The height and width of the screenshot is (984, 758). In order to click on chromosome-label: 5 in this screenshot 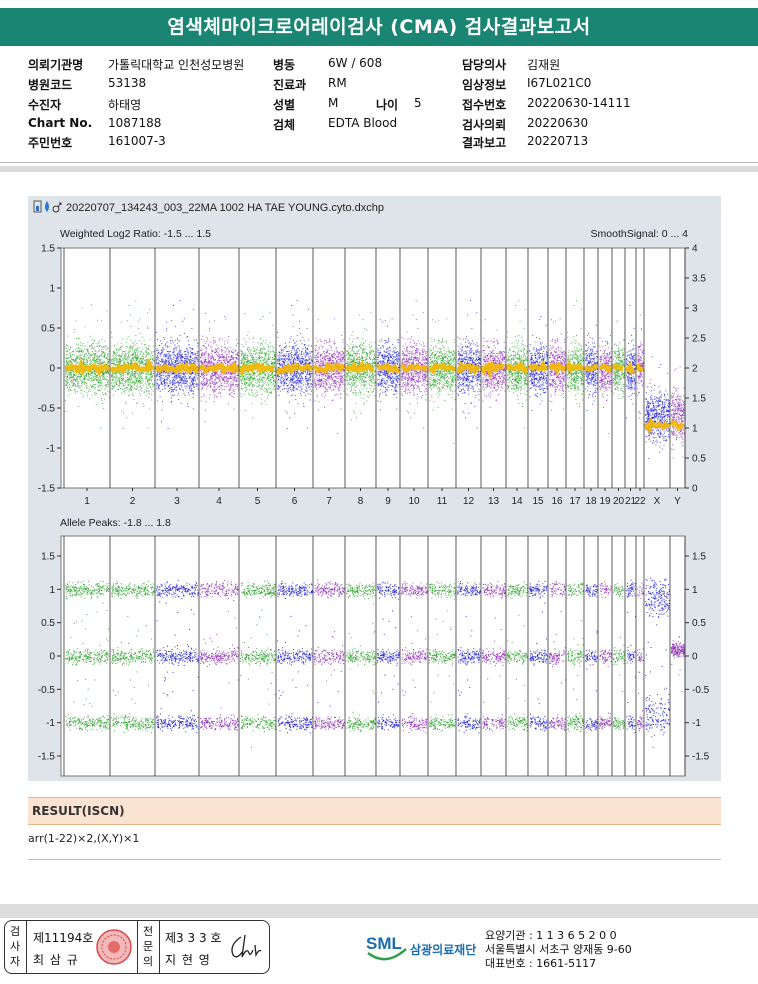, I will do `click(258, 501)`.